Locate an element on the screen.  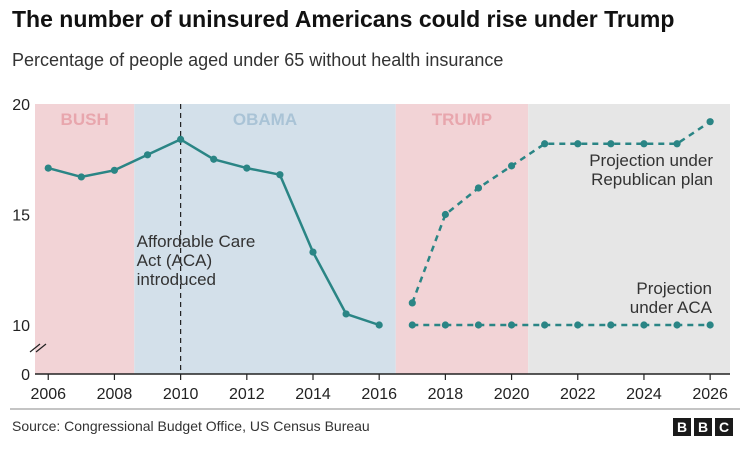
x-tick-label: 2010 is located at coordinates (181, 394).